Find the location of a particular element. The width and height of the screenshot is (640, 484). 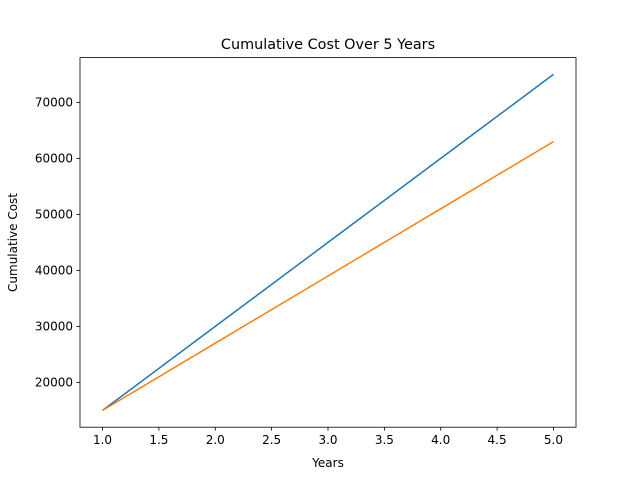

x-tick-label: 3.5 is located at coordinates (384, 440).